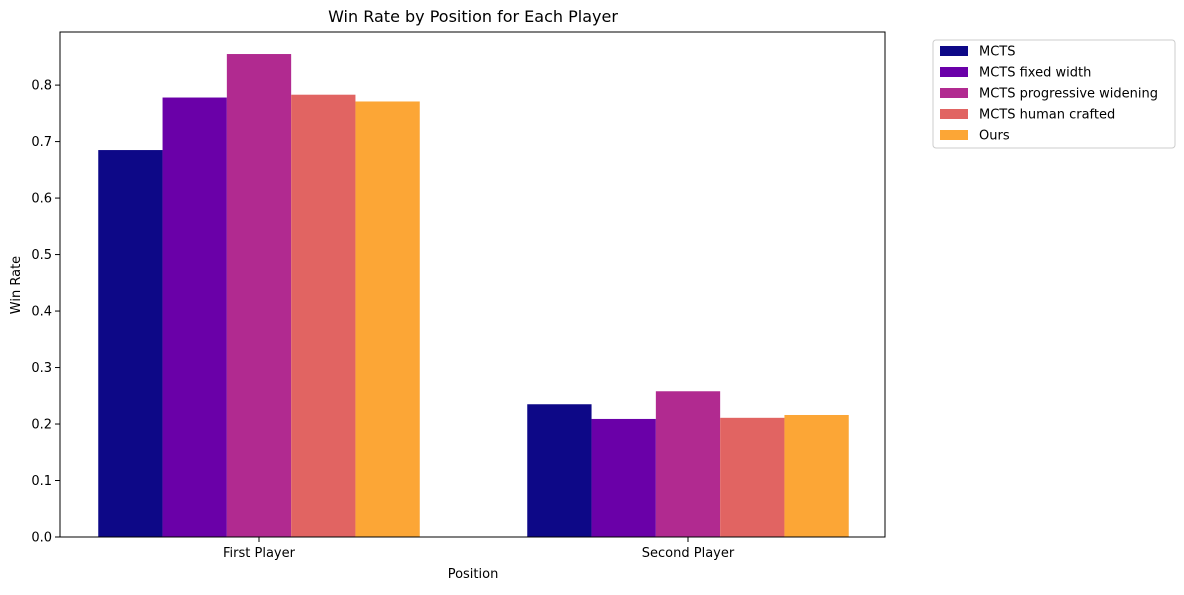 The width and height of the screenshot is (1184, 595). Describe the element at coordinates (16, 285) in the screenshot. I see `y-axis-label: Win Rate` at that location.